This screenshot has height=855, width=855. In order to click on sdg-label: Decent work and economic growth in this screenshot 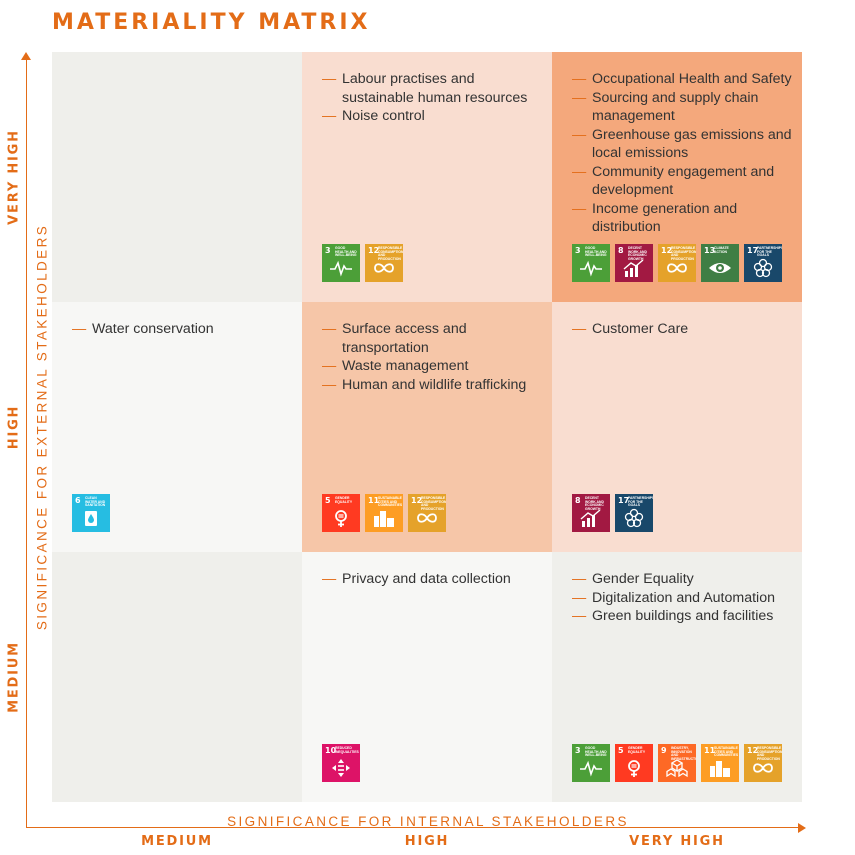, I will do `click(637, 253)`.